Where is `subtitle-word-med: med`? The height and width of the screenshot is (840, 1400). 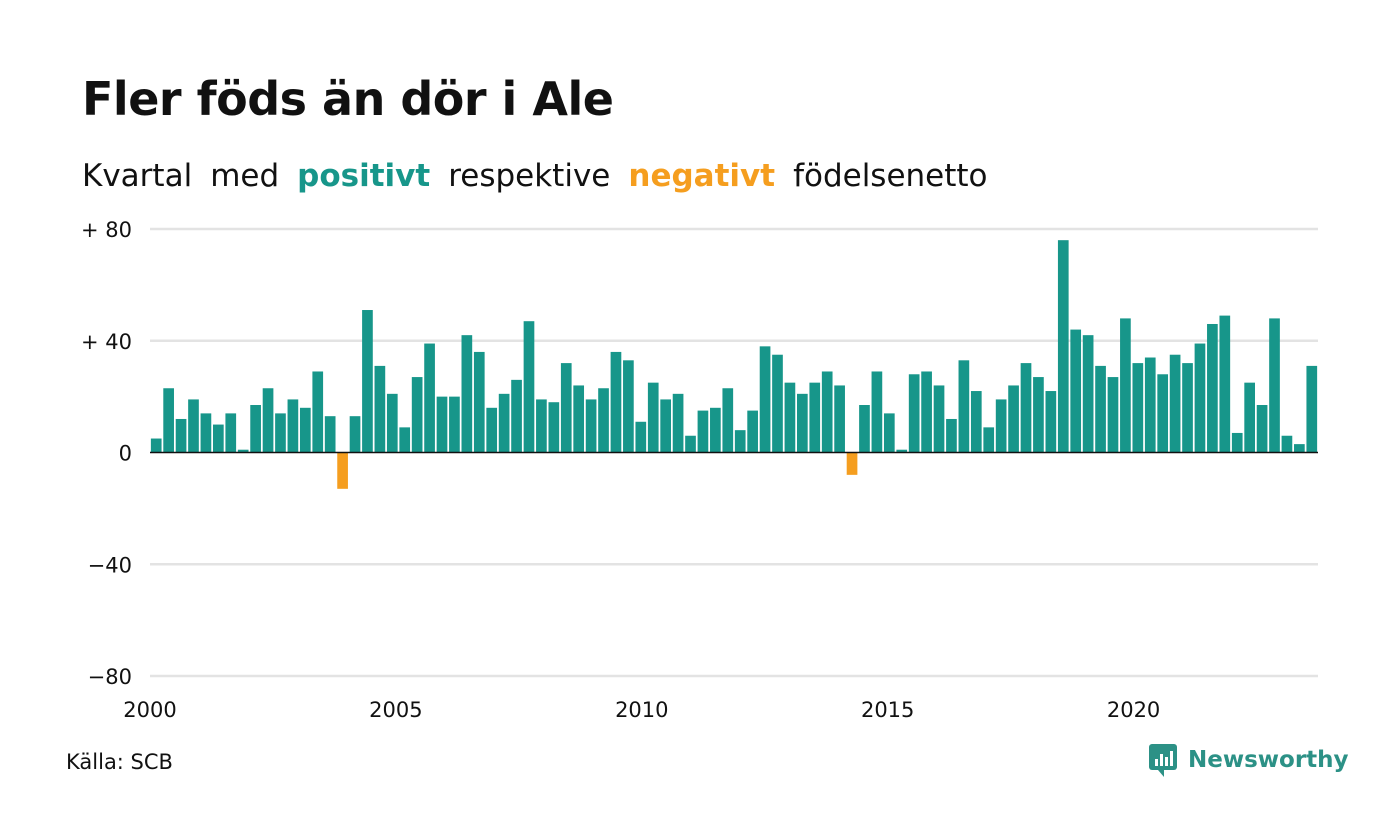
subtitle-word-med: med is located at coordinates (245, 176).